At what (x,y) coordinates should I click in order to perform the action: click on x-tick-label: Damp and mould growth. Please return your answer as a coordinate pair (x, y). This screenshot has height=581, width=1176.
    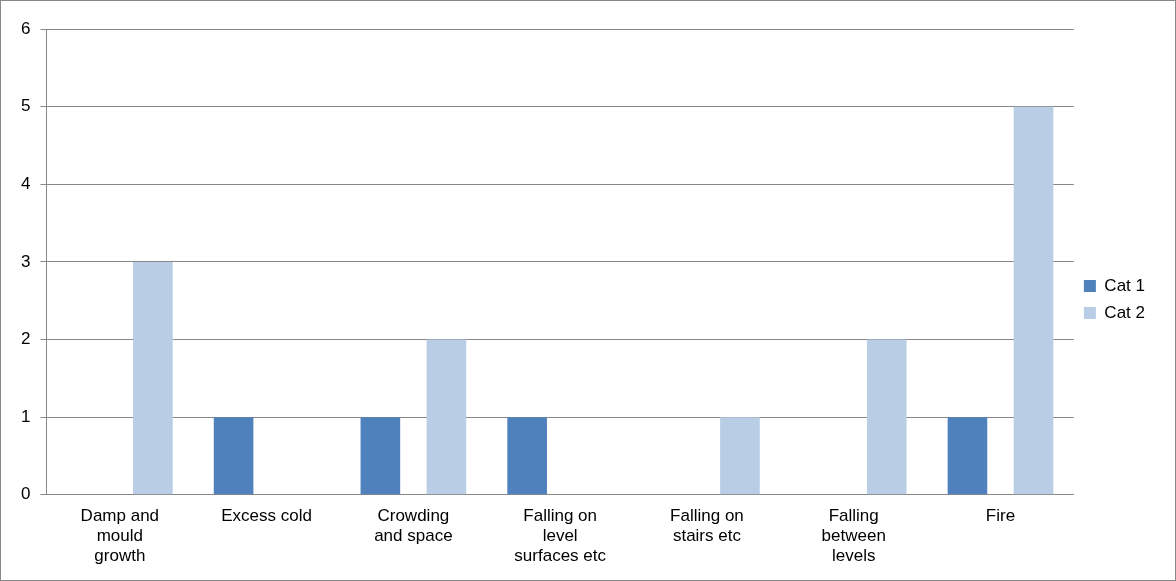
    Looking at the image, I should click on (120, 535).